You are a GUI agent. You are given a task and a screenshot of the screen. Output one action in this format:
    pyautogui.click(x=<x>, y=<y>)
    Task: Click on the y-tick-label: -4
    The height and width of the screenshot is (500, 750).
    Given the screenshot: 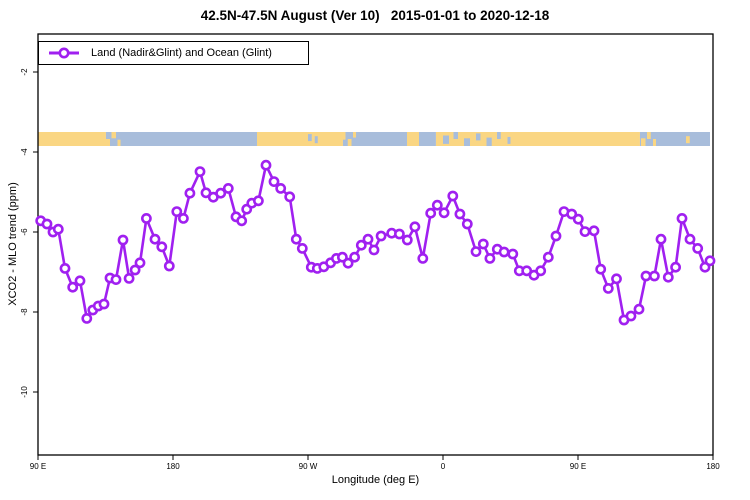 What is the action you would take?
    pyautogui.click(x=24, y=152)
    